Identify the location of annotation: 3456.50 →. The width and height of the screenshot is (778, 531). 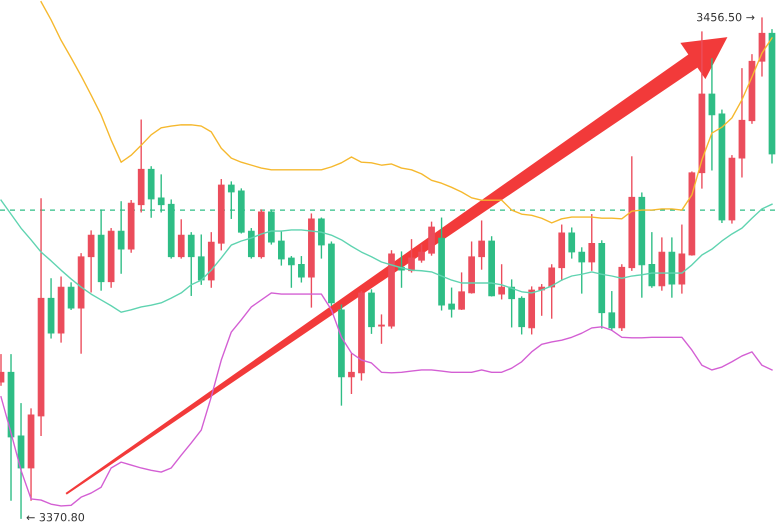
(725, 17).